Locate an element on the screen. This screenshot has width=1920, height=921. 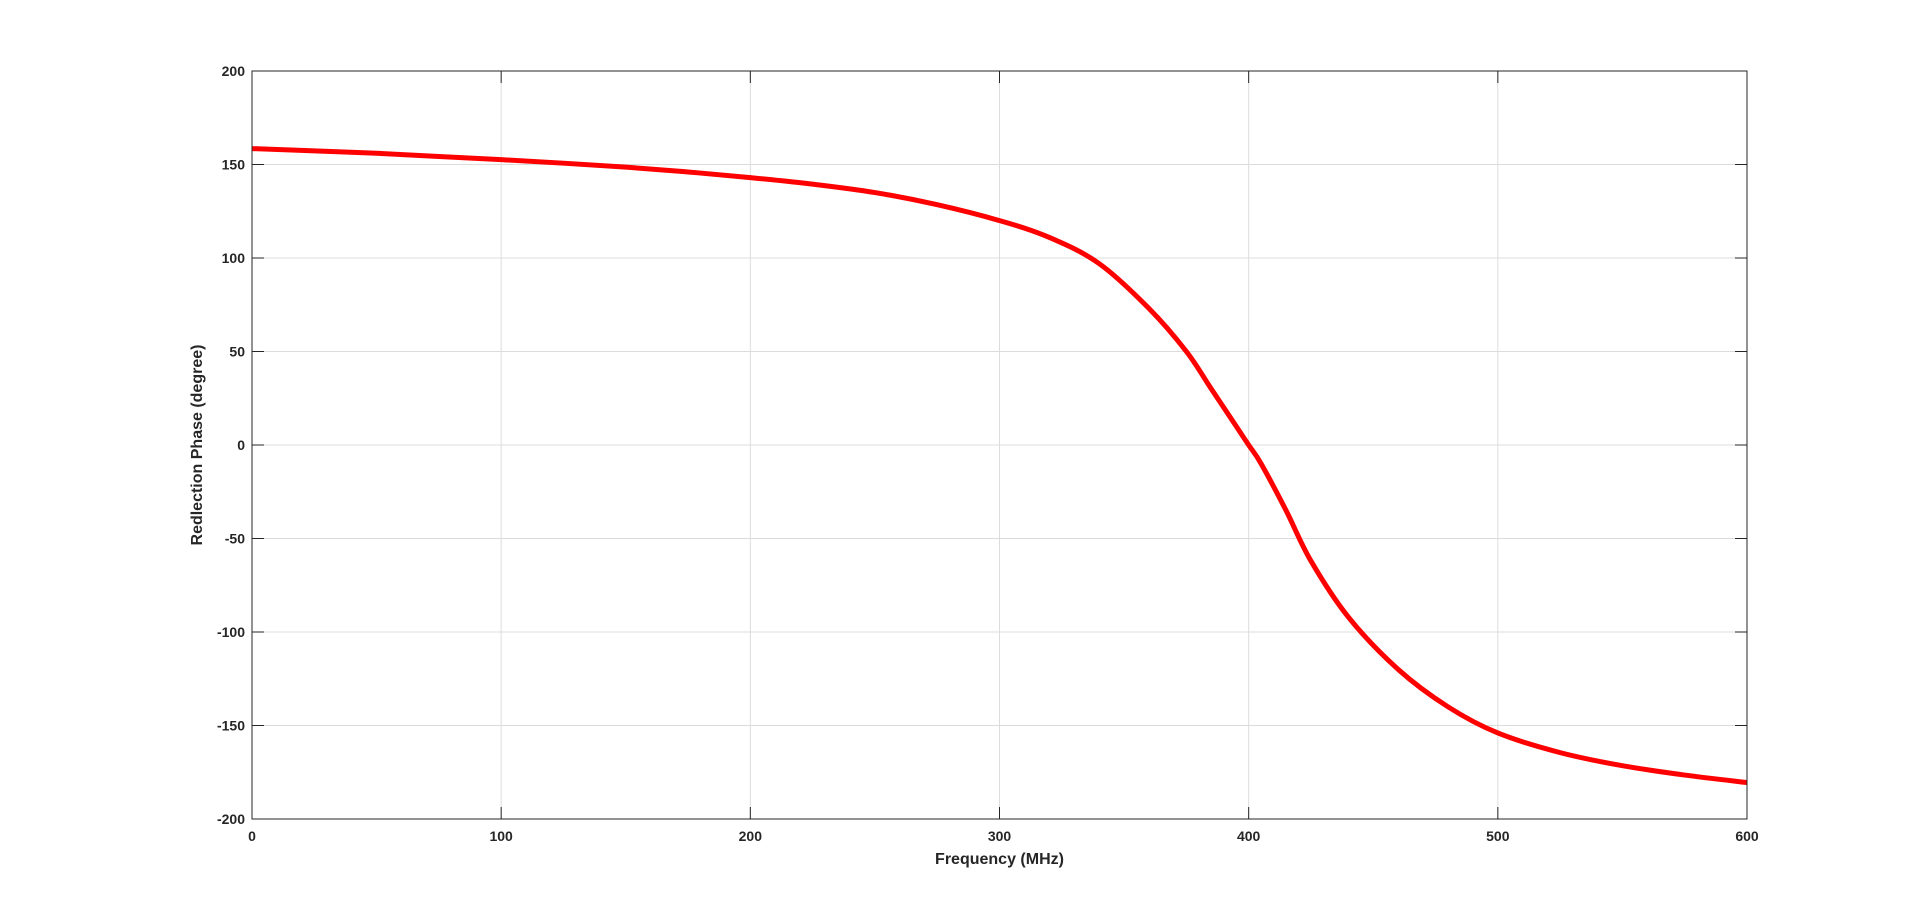
x-tick-label: 500 is located at coordinates (1498, 836).